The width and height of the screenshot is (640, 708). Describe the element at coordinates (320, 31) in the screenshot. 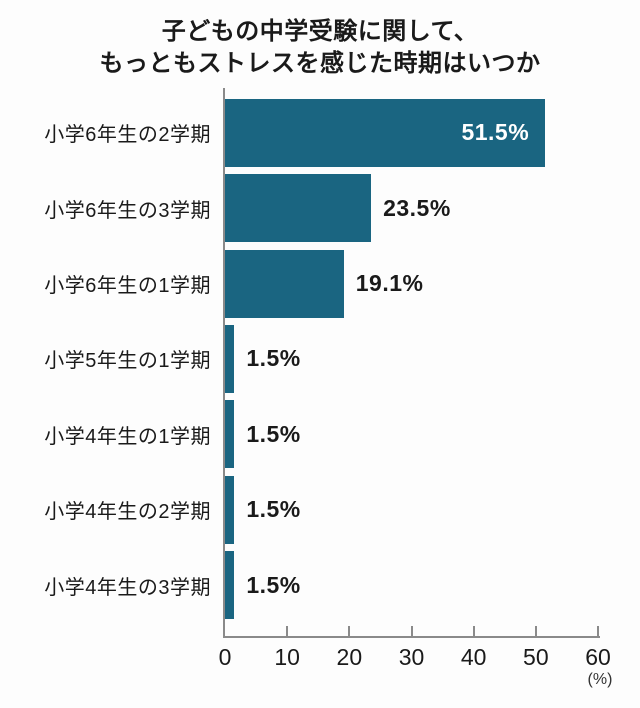

I see `chart-title-line1: 子どもの中学受験に関して、` at that location.